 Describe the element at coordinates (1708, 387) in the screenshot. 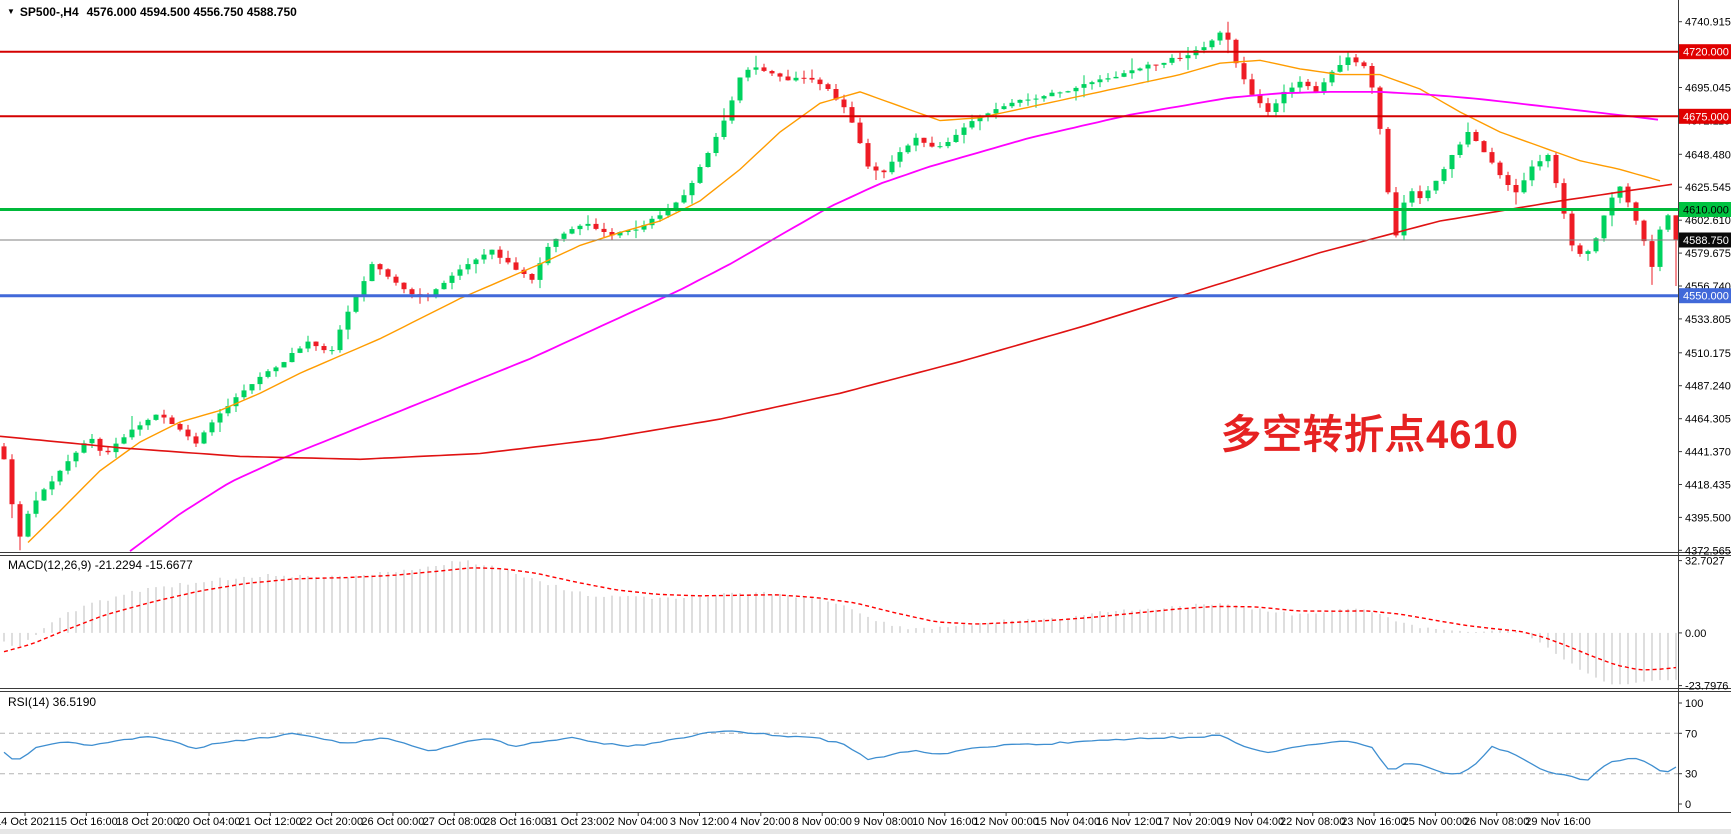

I see `price-tick-label: 4487.240` at that location.